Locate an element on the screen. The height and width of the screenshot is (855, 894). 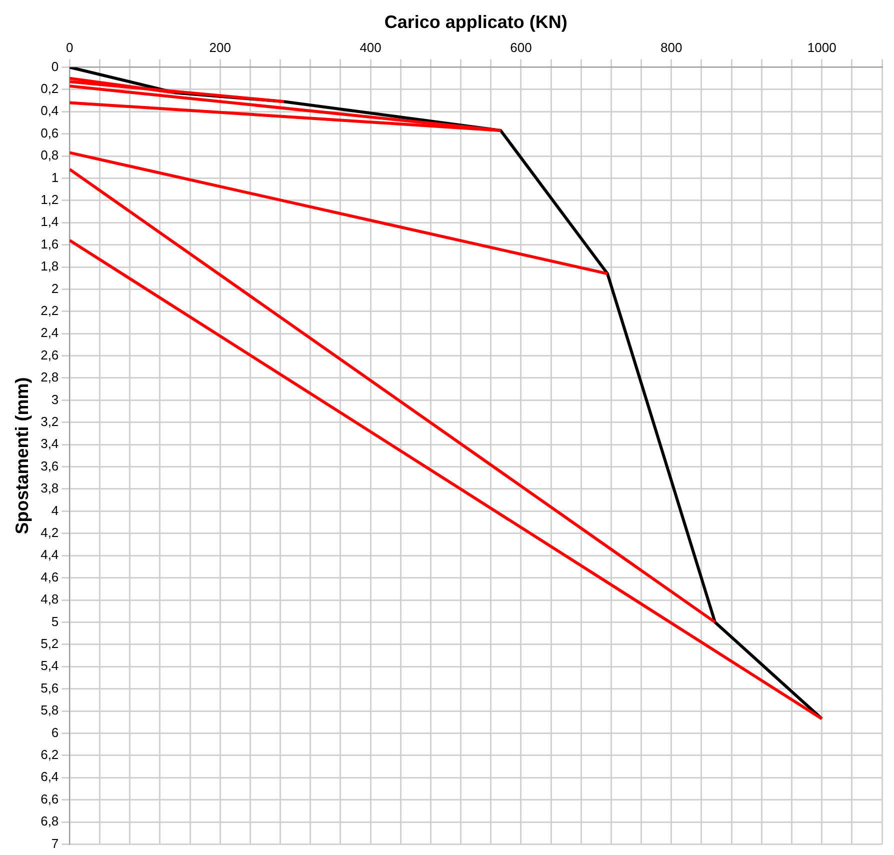
y-axis-title: Spostamenti (mm) is located at coordinates (22, 455).